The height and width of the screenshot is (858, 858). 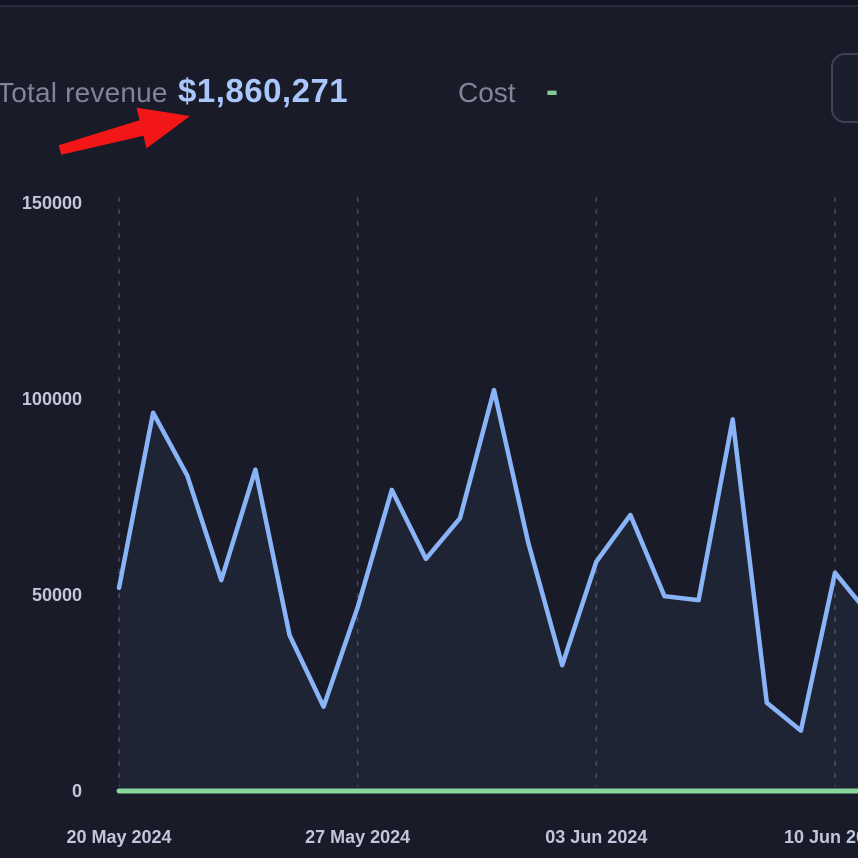 What do you see at coordinates (487, 92) in the screenshot?
I see `cost-label: Cost` at bounding box center [487, 92].